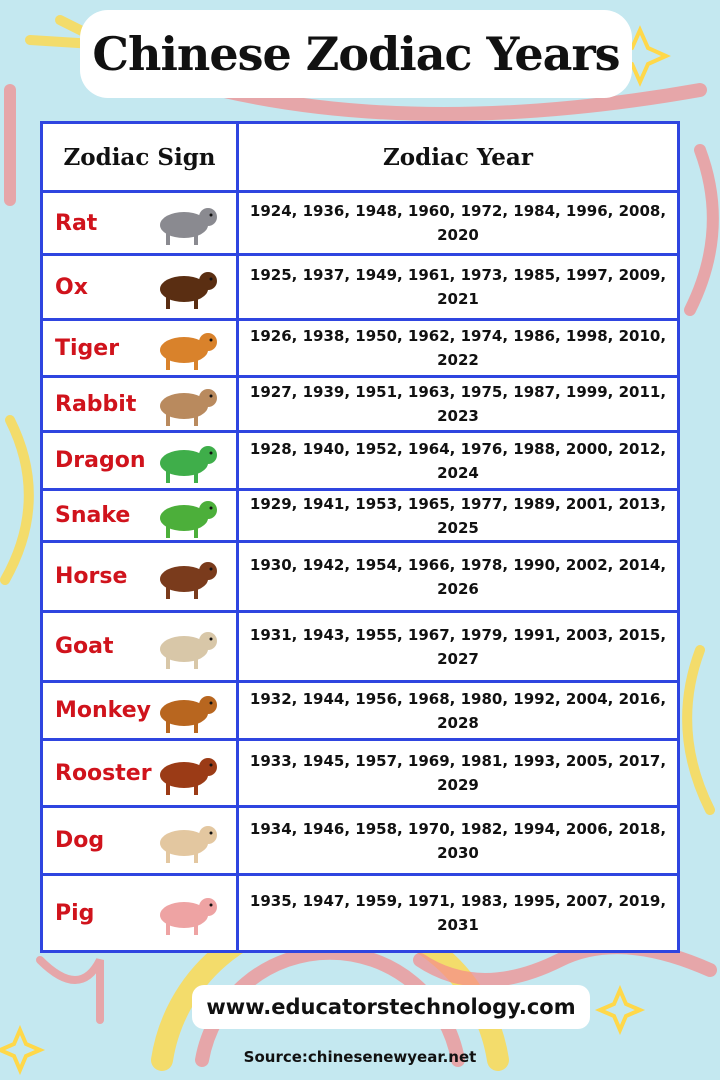  I want to click on rabbit-icon, so click(188, 407).